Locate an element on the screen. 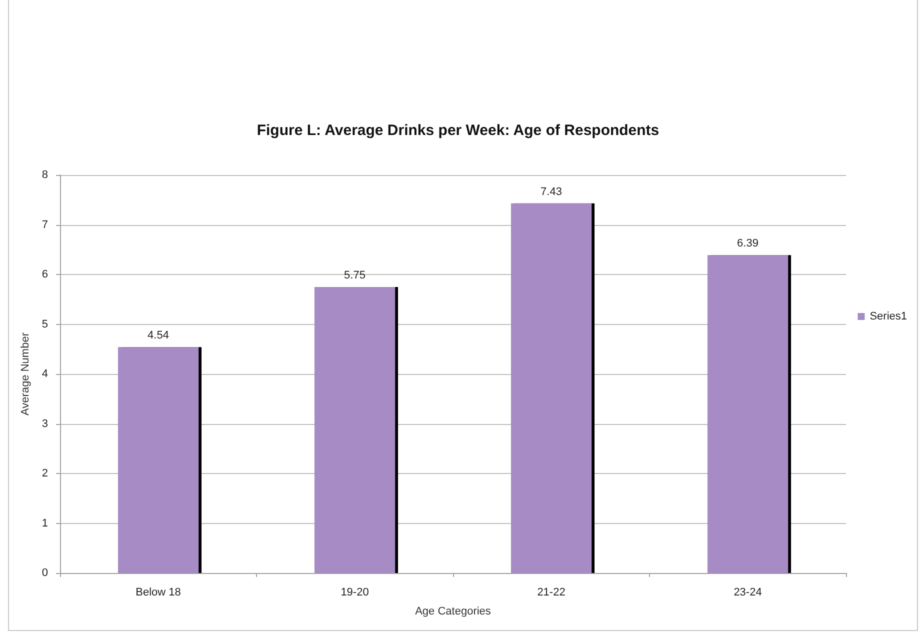 This screenshot has height=633, width=920. x-tick-label: 23-24 is located at coordinates (748, 592).